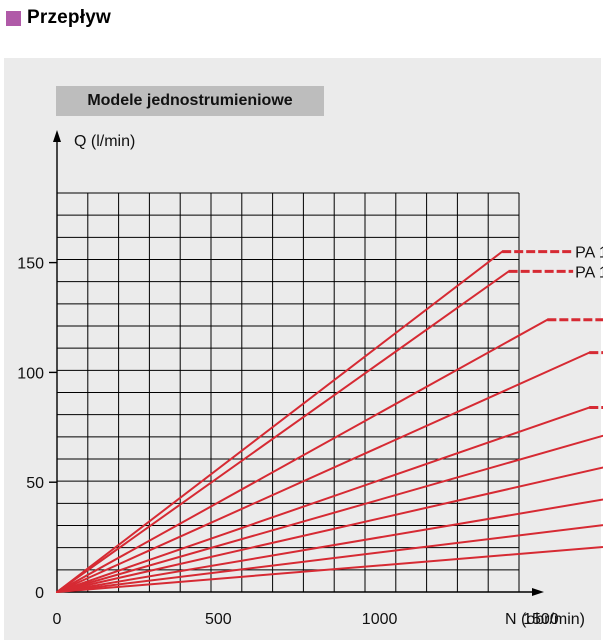 The width and height of the screenshot is (603, 642). I want to click on section-header: Przepływ, so click(58, 18).